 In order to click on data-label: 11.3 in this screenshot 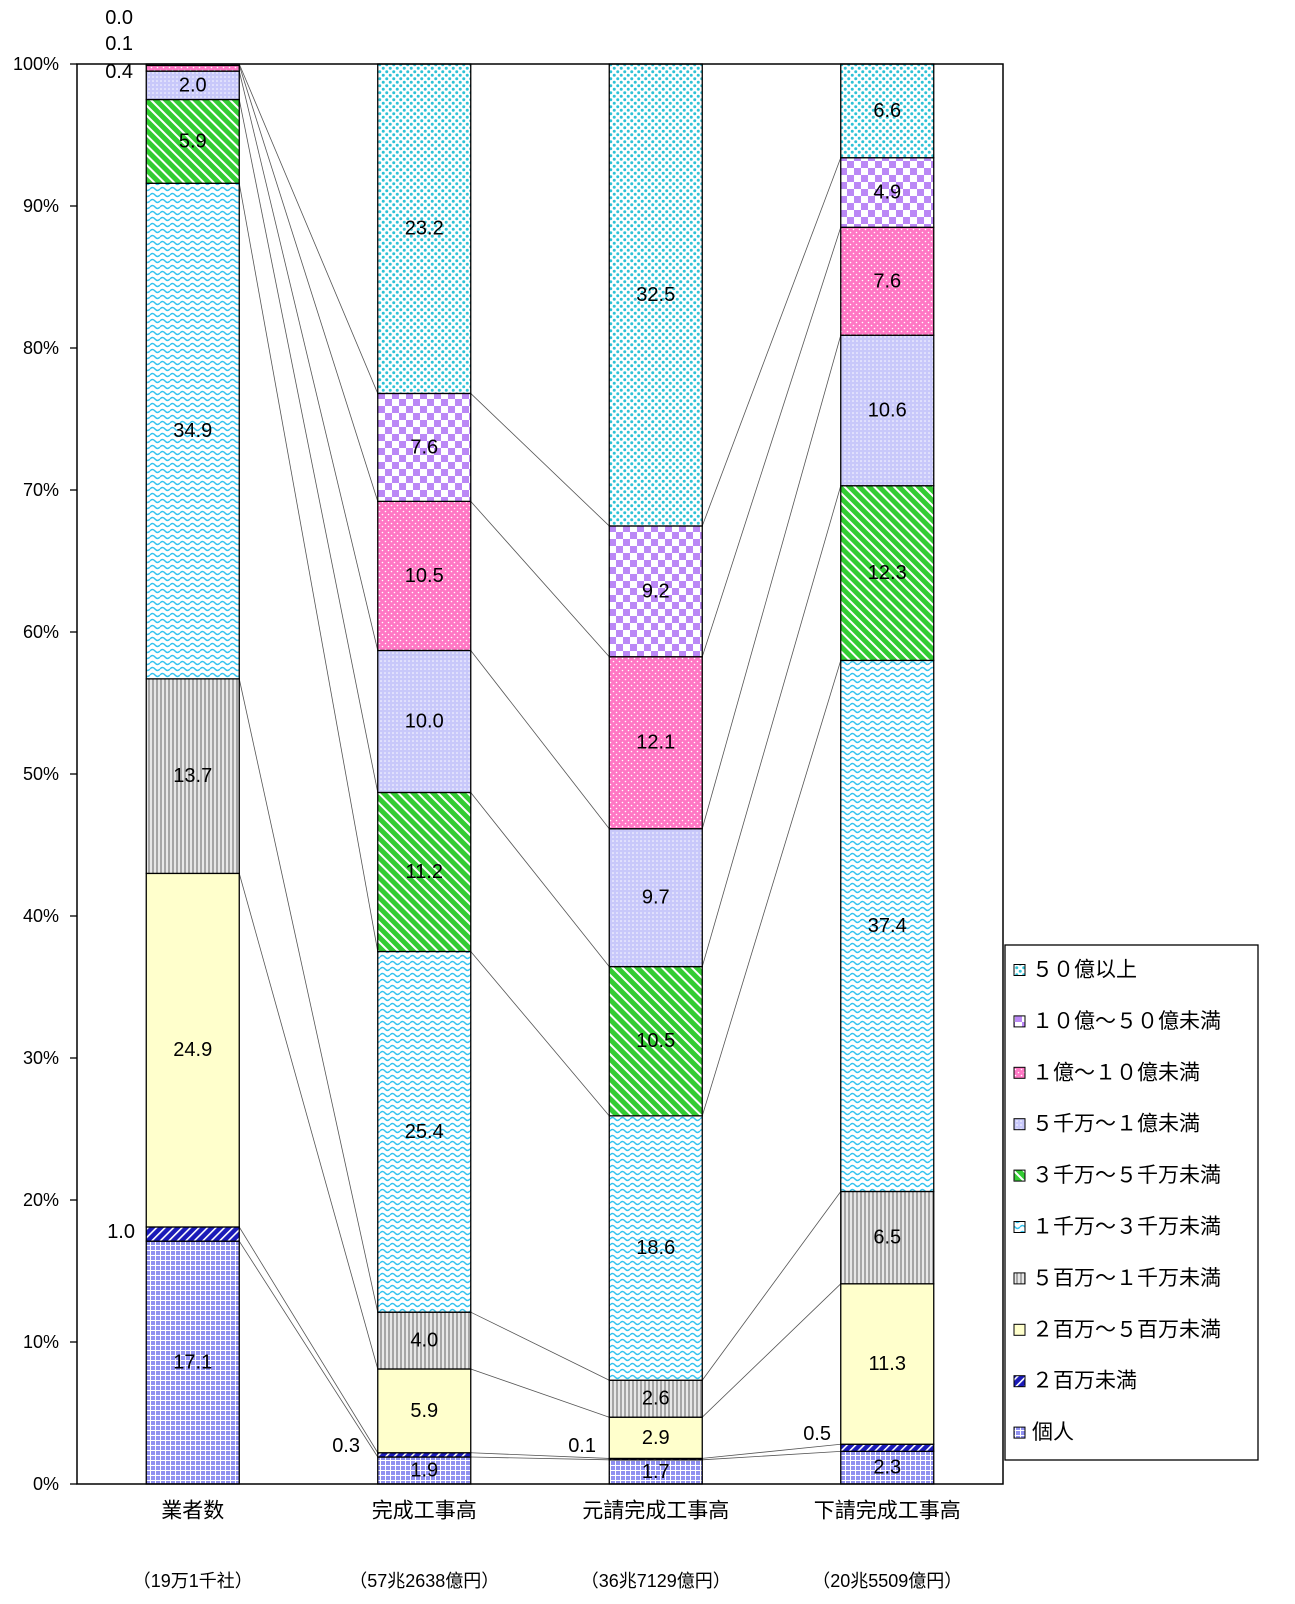, I will do `click(887, 1364)`.